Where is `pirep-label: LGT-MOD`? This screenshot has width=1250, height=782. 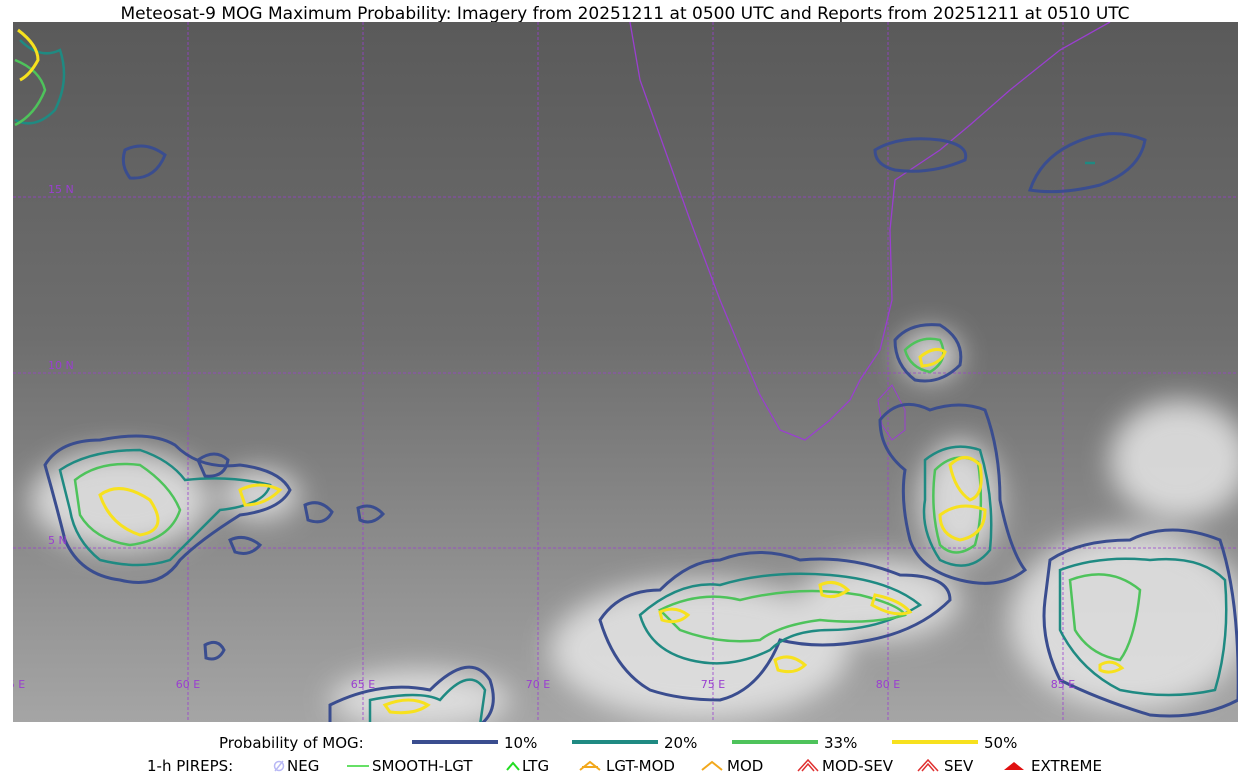
pirep-label: LGT-MOD is located at coordinates (640, 766).